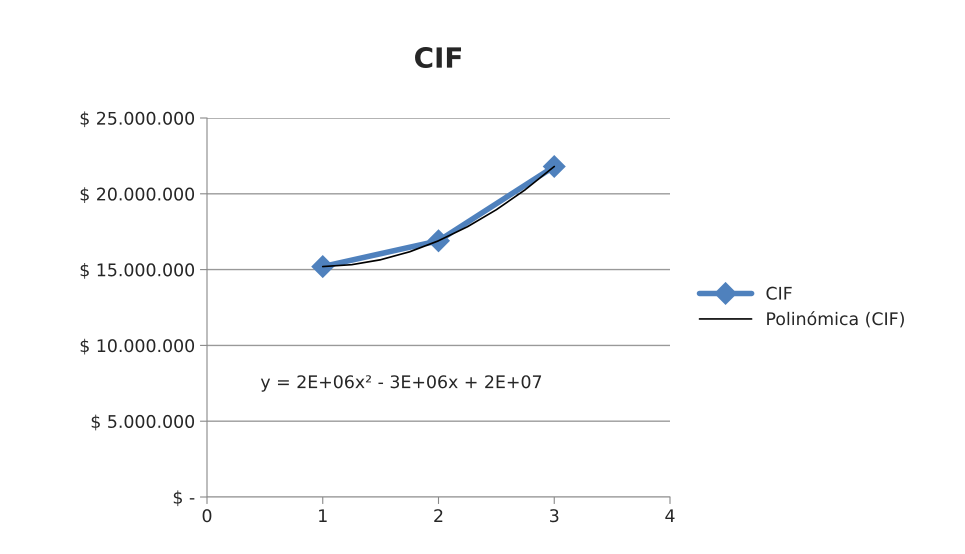 The width and height of the screenshot is (965, 554). Describe the element at coordinates (835, 319) in the screenshot. I see `legend-label: Polinómica (CIF)` at that location.